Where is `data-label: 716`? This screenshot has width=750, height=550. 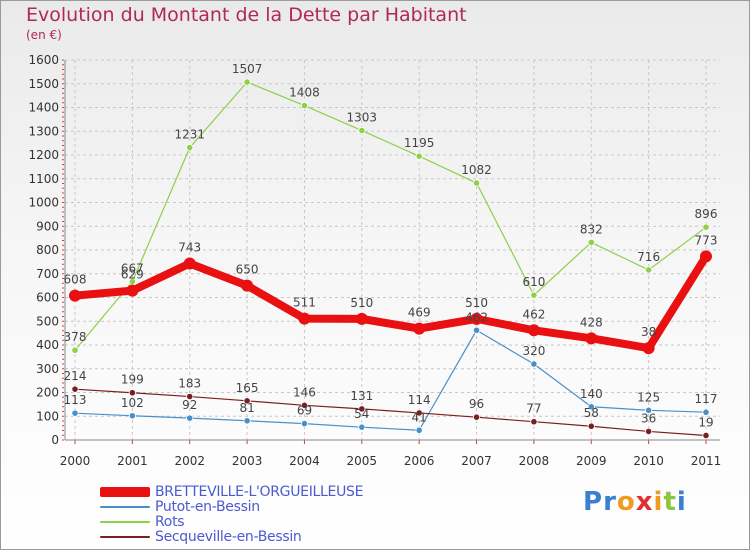 data-label: 716 is located at coordinates (648, 257).